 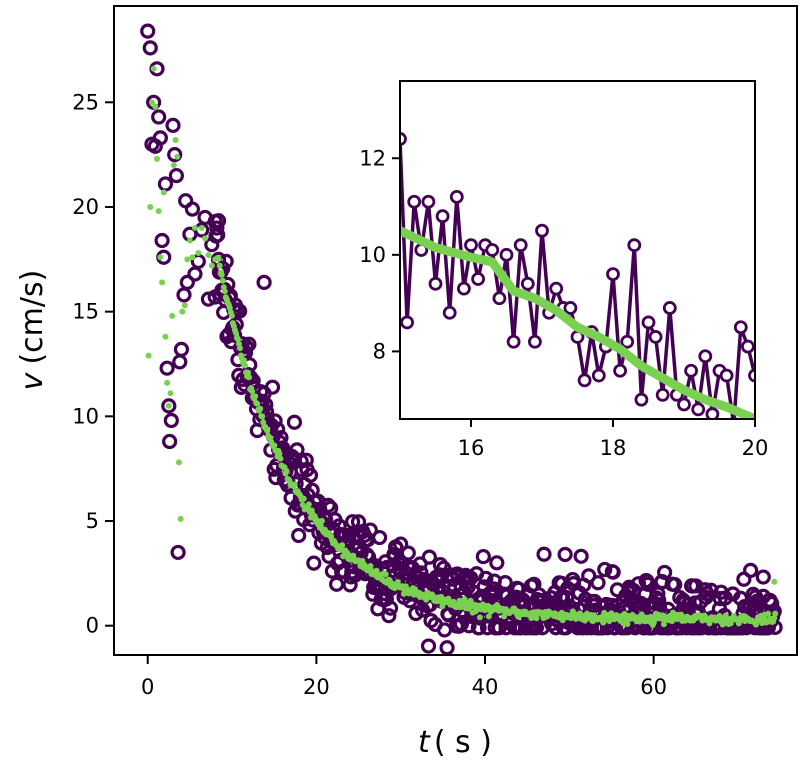 I want to click on x-tick-label: 60, so click(x=653, y=687).